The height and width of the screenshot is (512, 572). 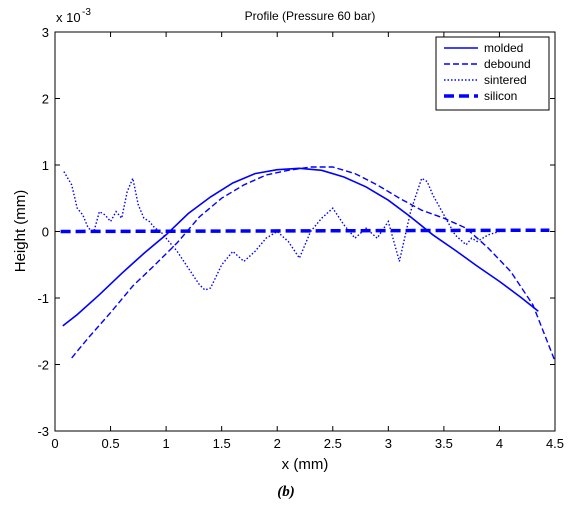 I want to click on x-tick-label: 4, so click(x=499, y=443).